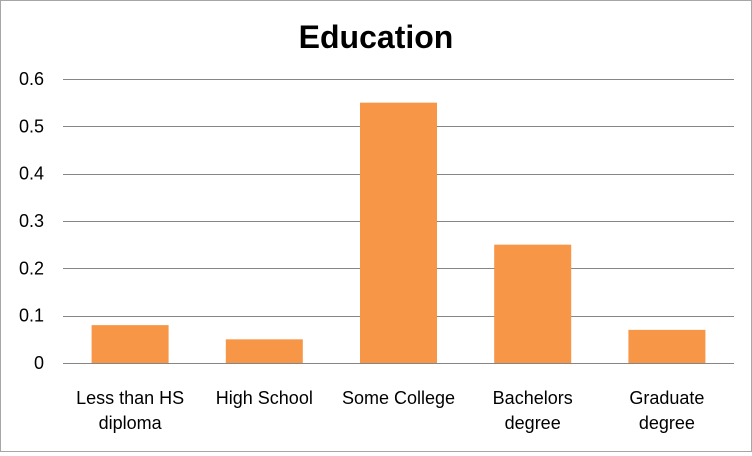 The width and height of the screenshot is (752, 456). I want to click on y-tick-label: 0.6, so click(31, 79).